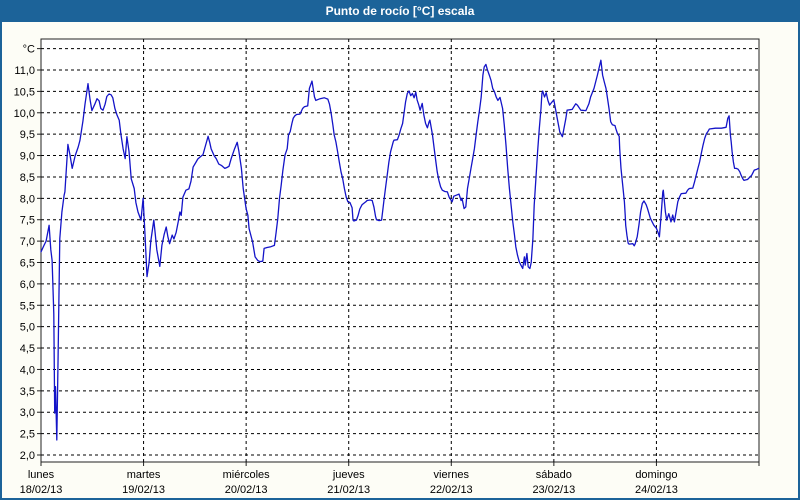  What do you see at coordinates (348, 490) in the screenshot?
I see `x-date-label: 21/02/13` at bounding box center [348, 490].